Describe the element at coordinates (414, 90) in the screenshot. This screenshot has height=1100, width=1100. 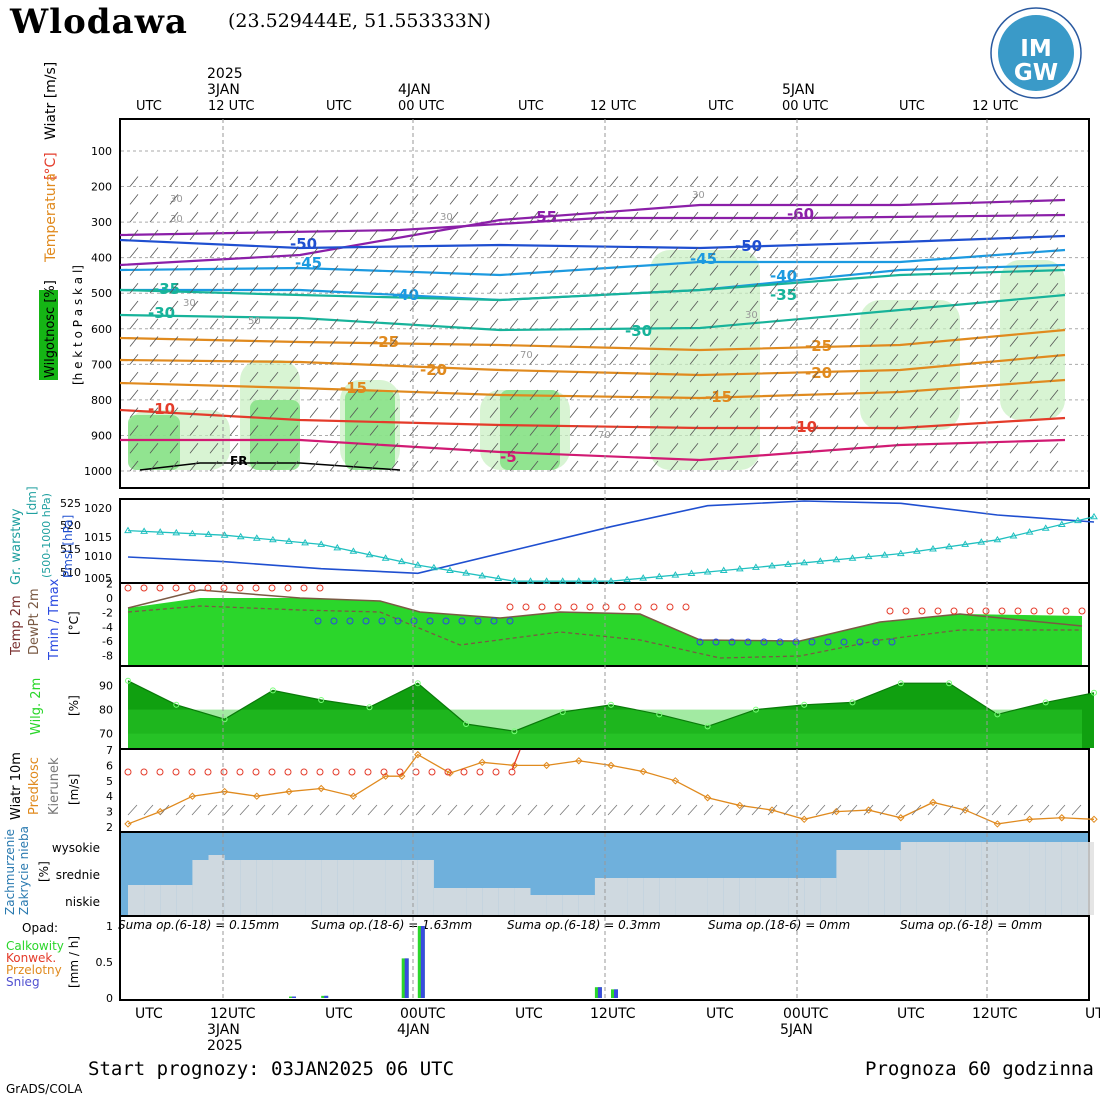
I see `top-day-label: 4JAN` at that location.